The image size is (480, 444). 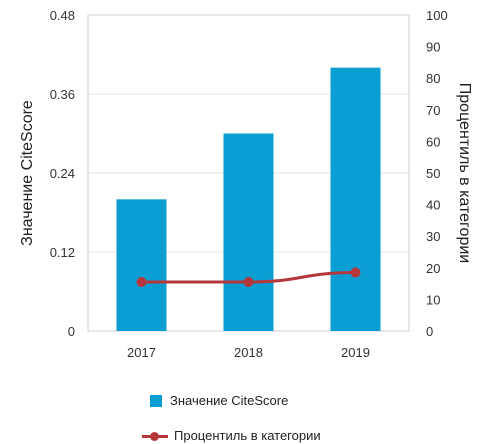 I want to click on y2-tick-label: 10, so click(x=433, y=299).